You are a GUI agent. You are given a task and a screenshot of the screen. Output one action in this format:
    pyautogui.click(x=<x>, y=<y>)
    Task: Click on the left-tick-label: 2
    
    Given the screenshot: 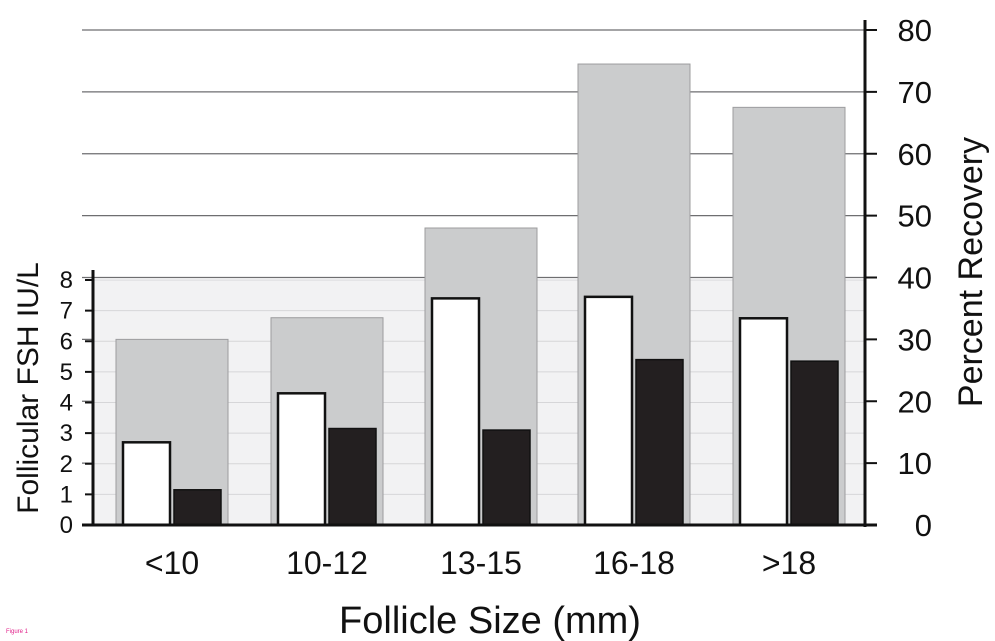 What is the action you would take?
    pyautogui.click(x=66, y=464)
    